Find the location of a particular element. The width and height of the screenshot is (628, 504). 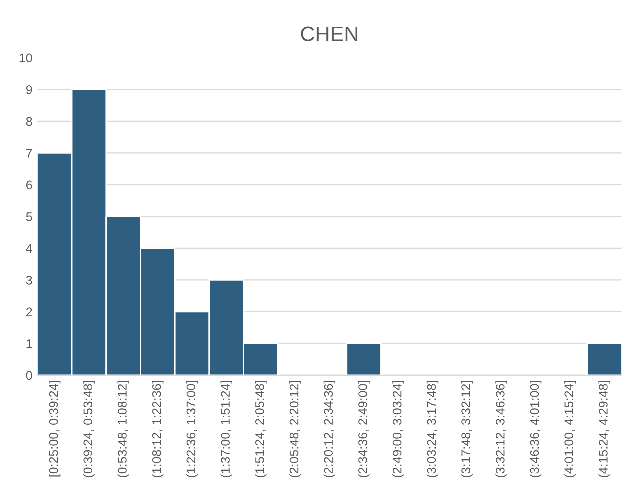

y-tick-label: 5 is located at coordinates (29, 217).